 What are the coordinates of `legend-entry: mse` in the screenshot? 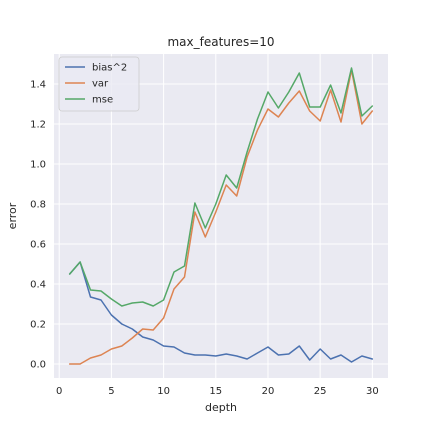 It's located at (102, 100).